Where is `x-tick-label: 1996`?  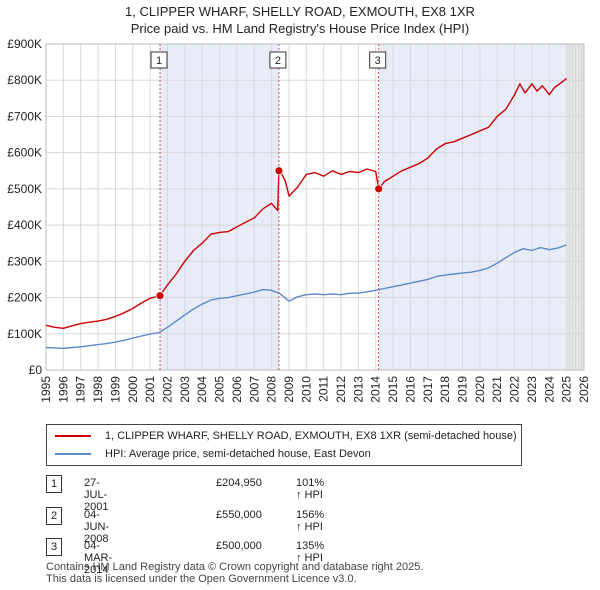 x-tick-label: 1996 is located at coordinates (63, 389).